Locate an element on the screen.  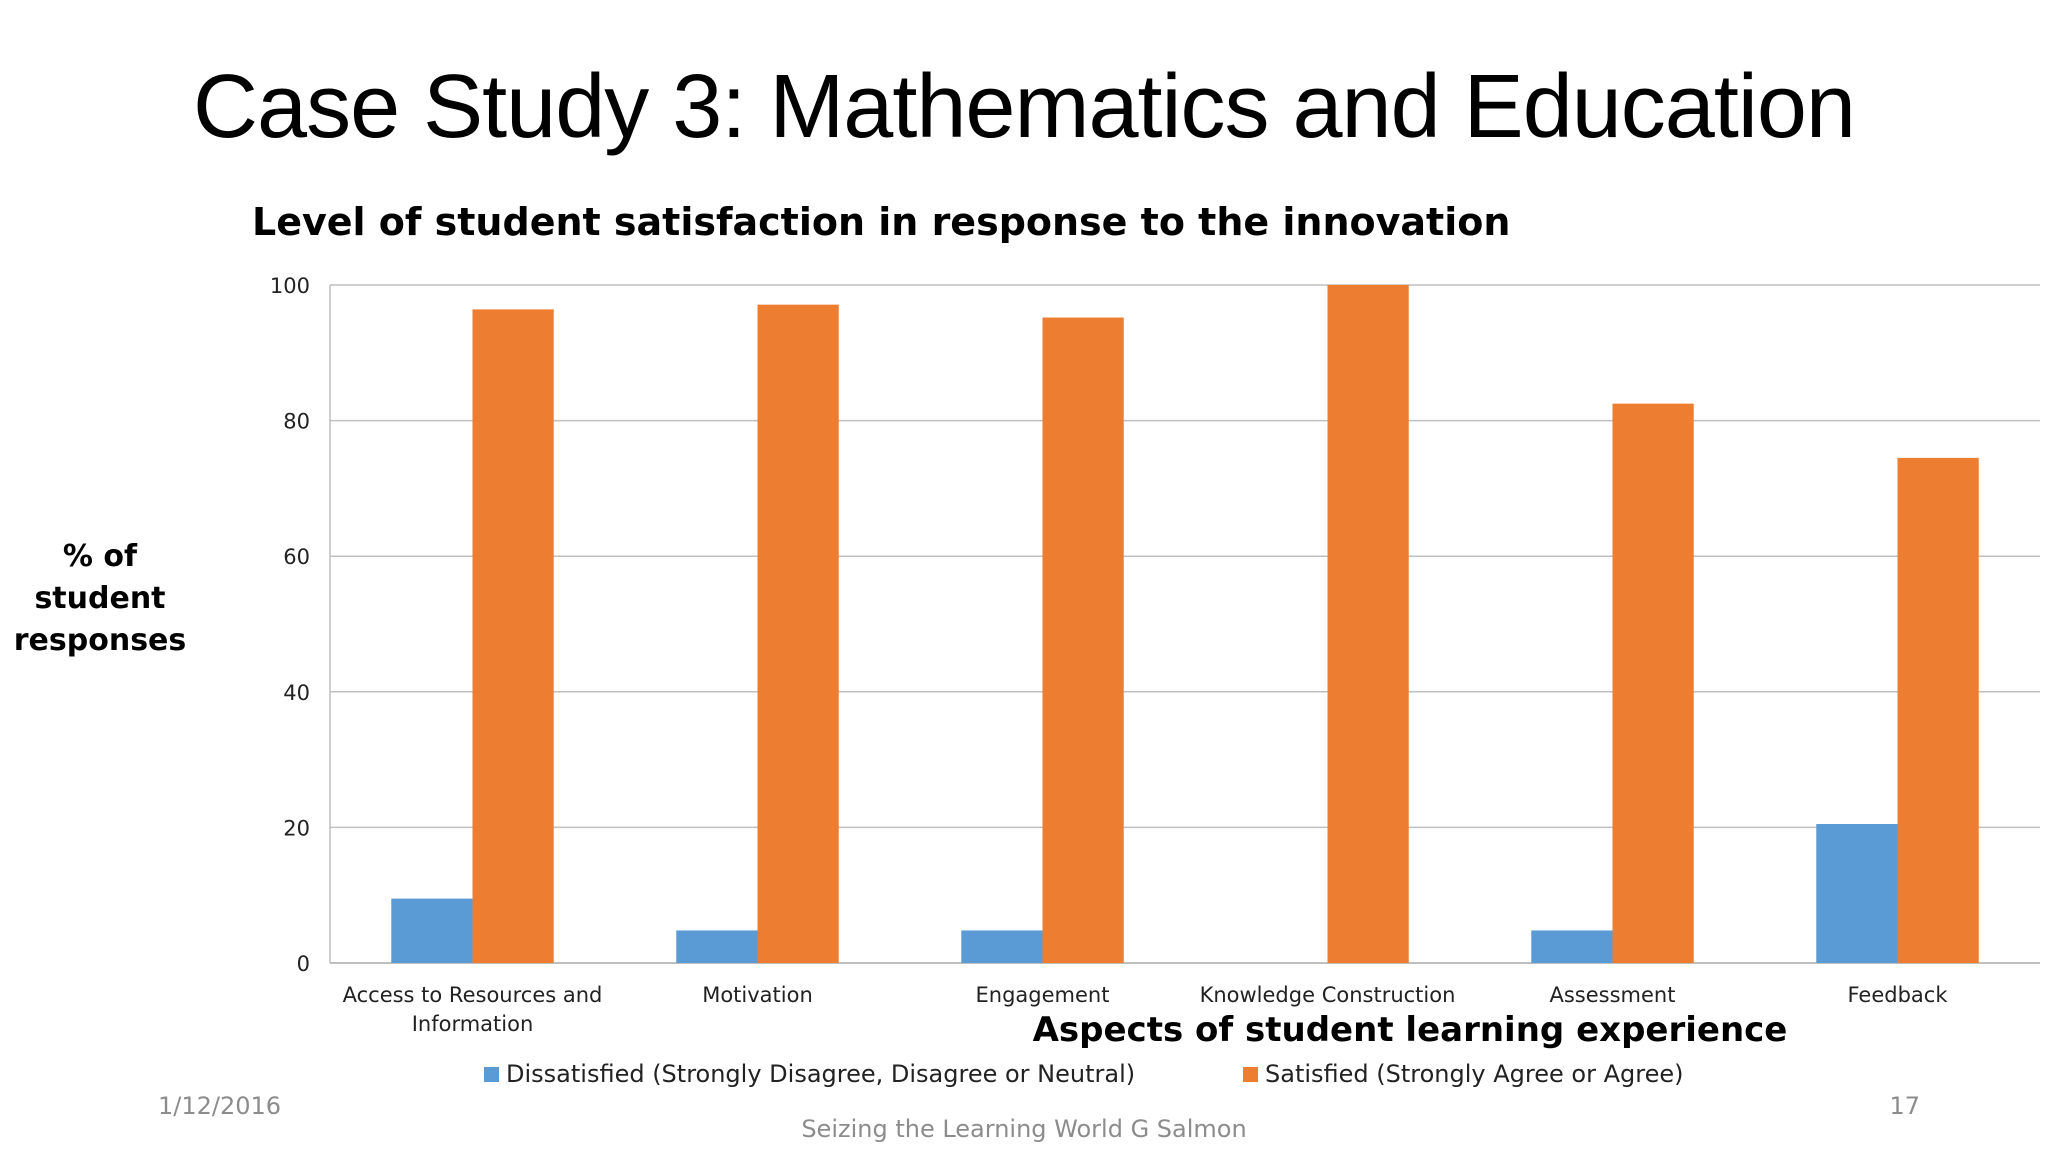
x-axis-label: Aspects of student learning experience is located at coordinates (1410, 1030).